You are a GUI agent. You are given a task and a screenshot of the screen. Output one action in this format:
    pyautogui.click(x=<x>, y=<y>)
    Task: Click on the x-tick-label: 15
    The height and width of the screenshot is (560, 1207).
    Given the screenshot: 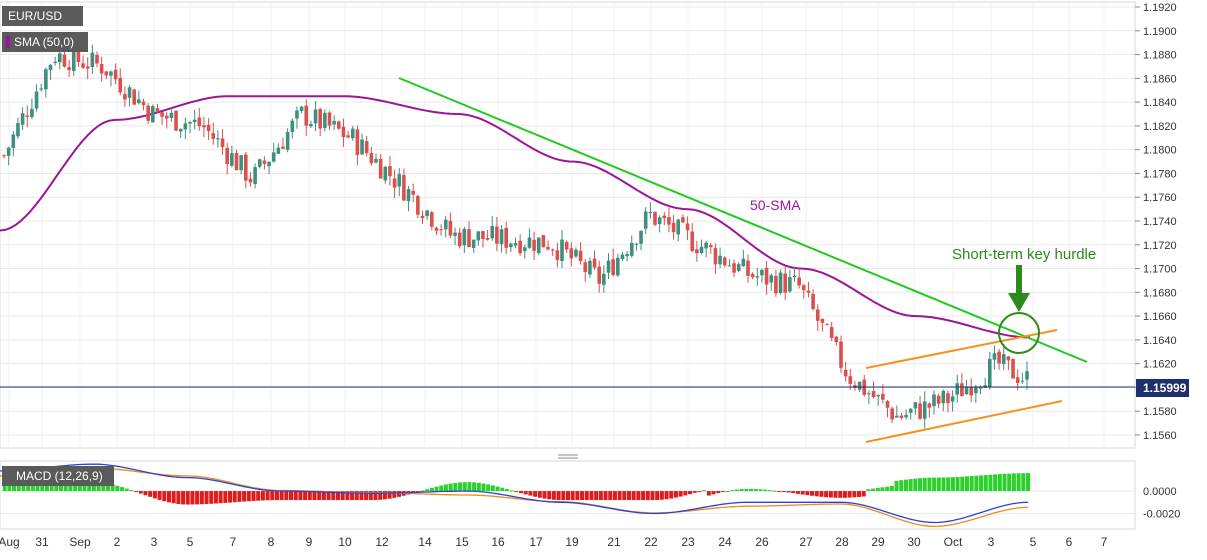 What is the action you would take?
    pyautogui.click(x=462, y=542)
    